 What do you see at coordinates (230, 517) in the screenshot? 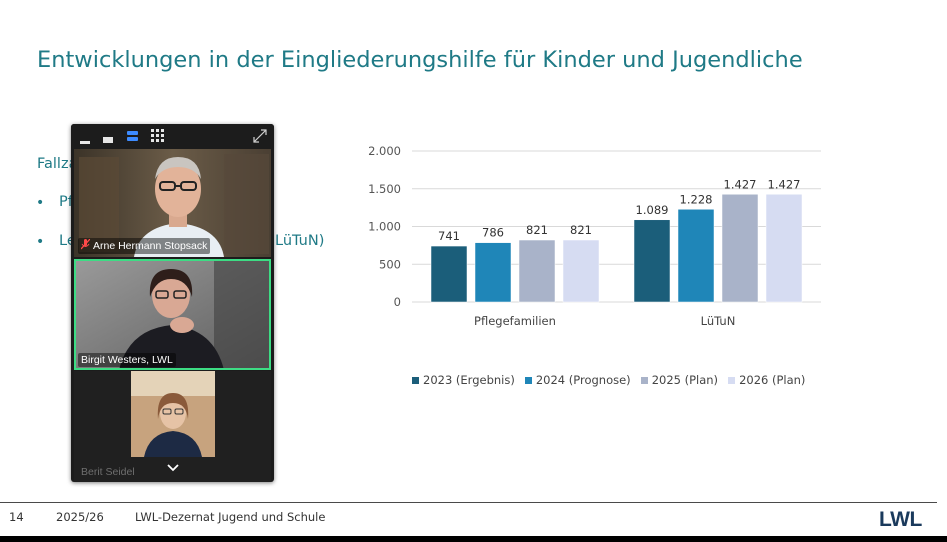
I see `footer-department: LWL-Dezernat Jugend und Schule` at bounding box center [230, 517].